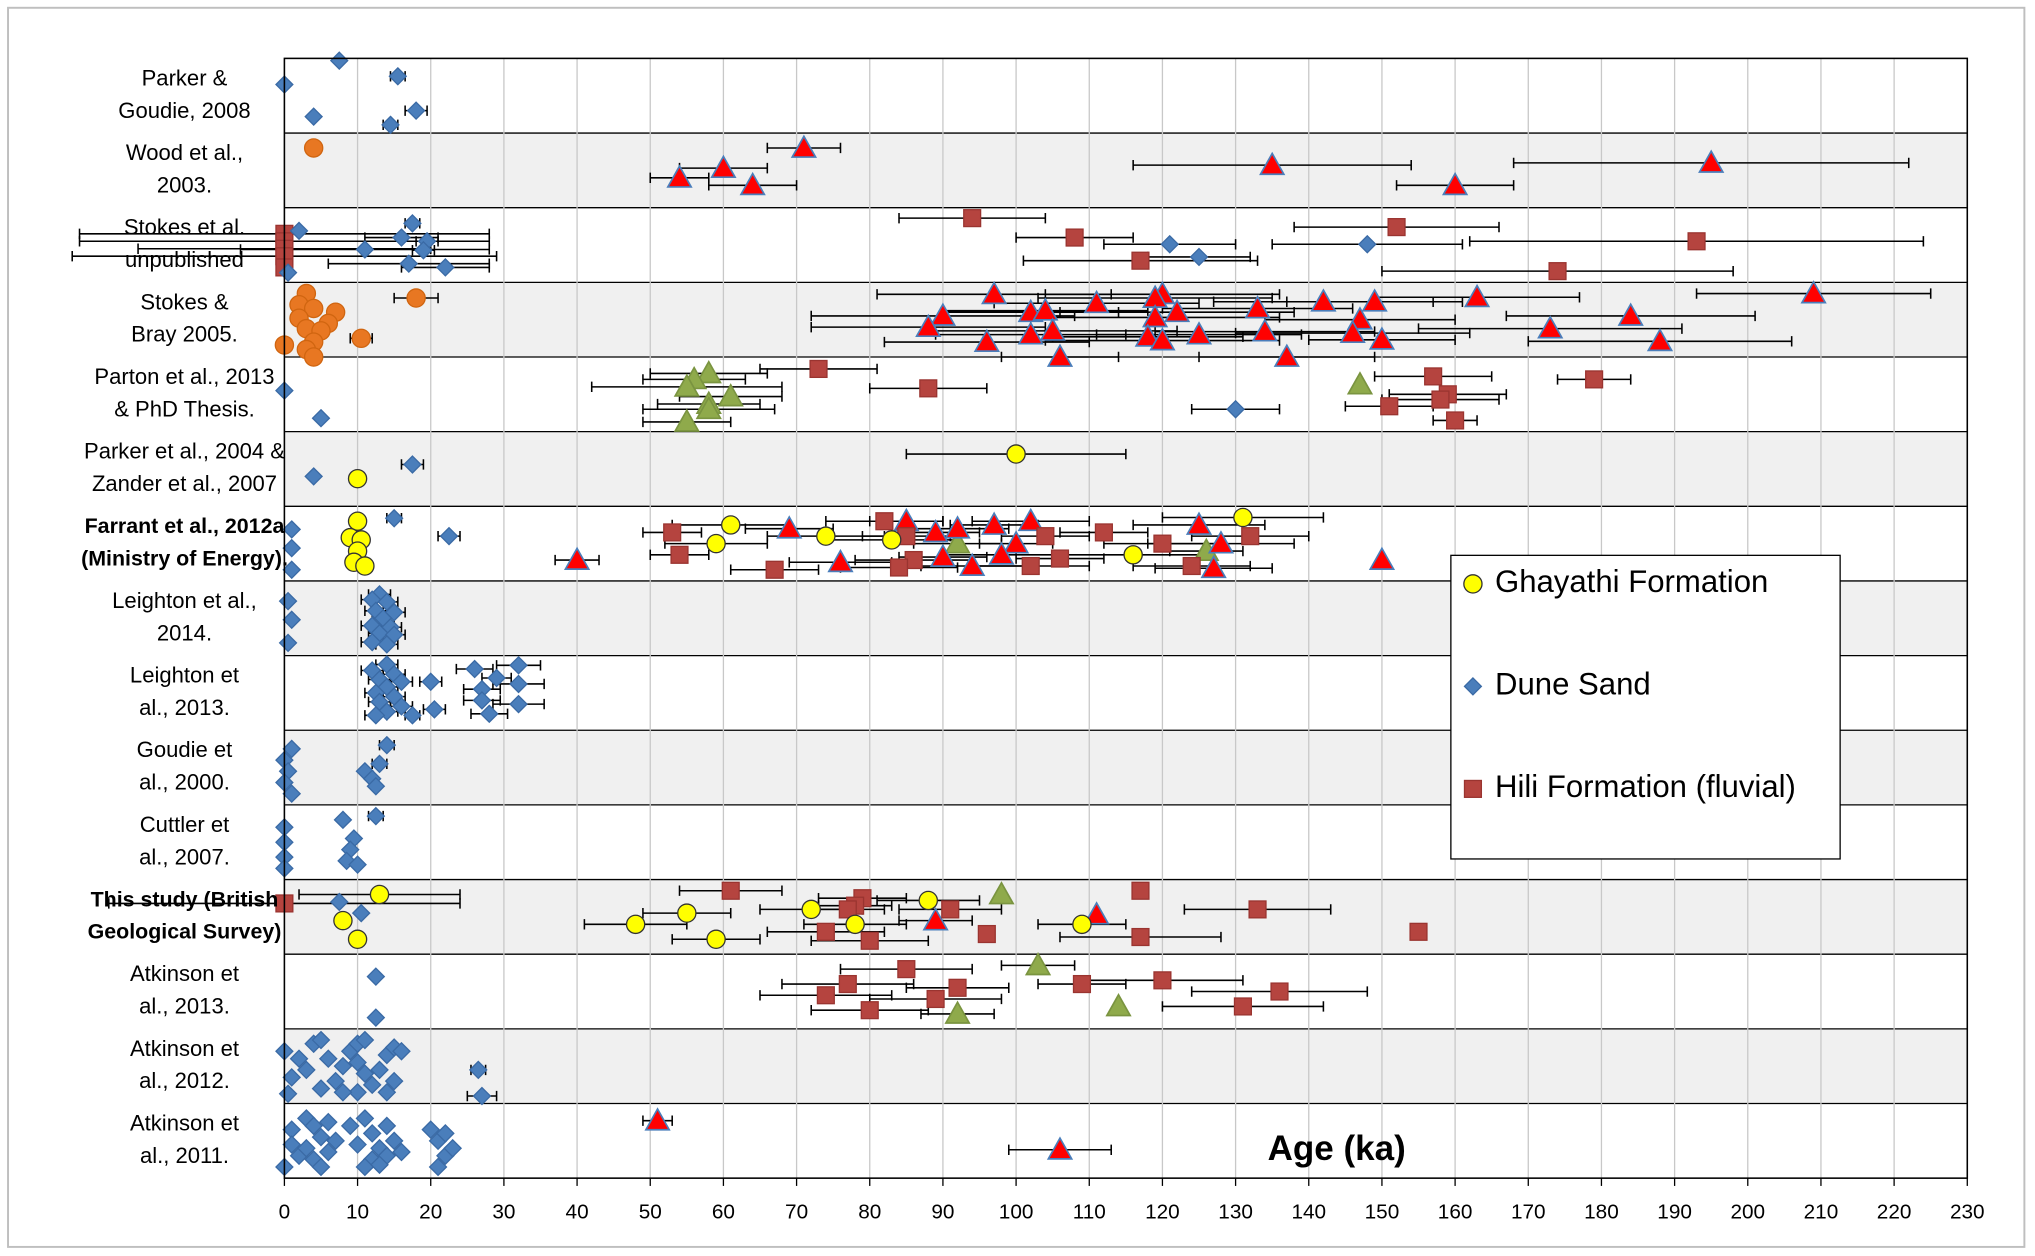 Image resolution: width=2035 pixels, height=1256 pixels. Describe the element at coordinates (184, 152) in the screenshot. I see `y-category-label: Wood et al.,` at that location.